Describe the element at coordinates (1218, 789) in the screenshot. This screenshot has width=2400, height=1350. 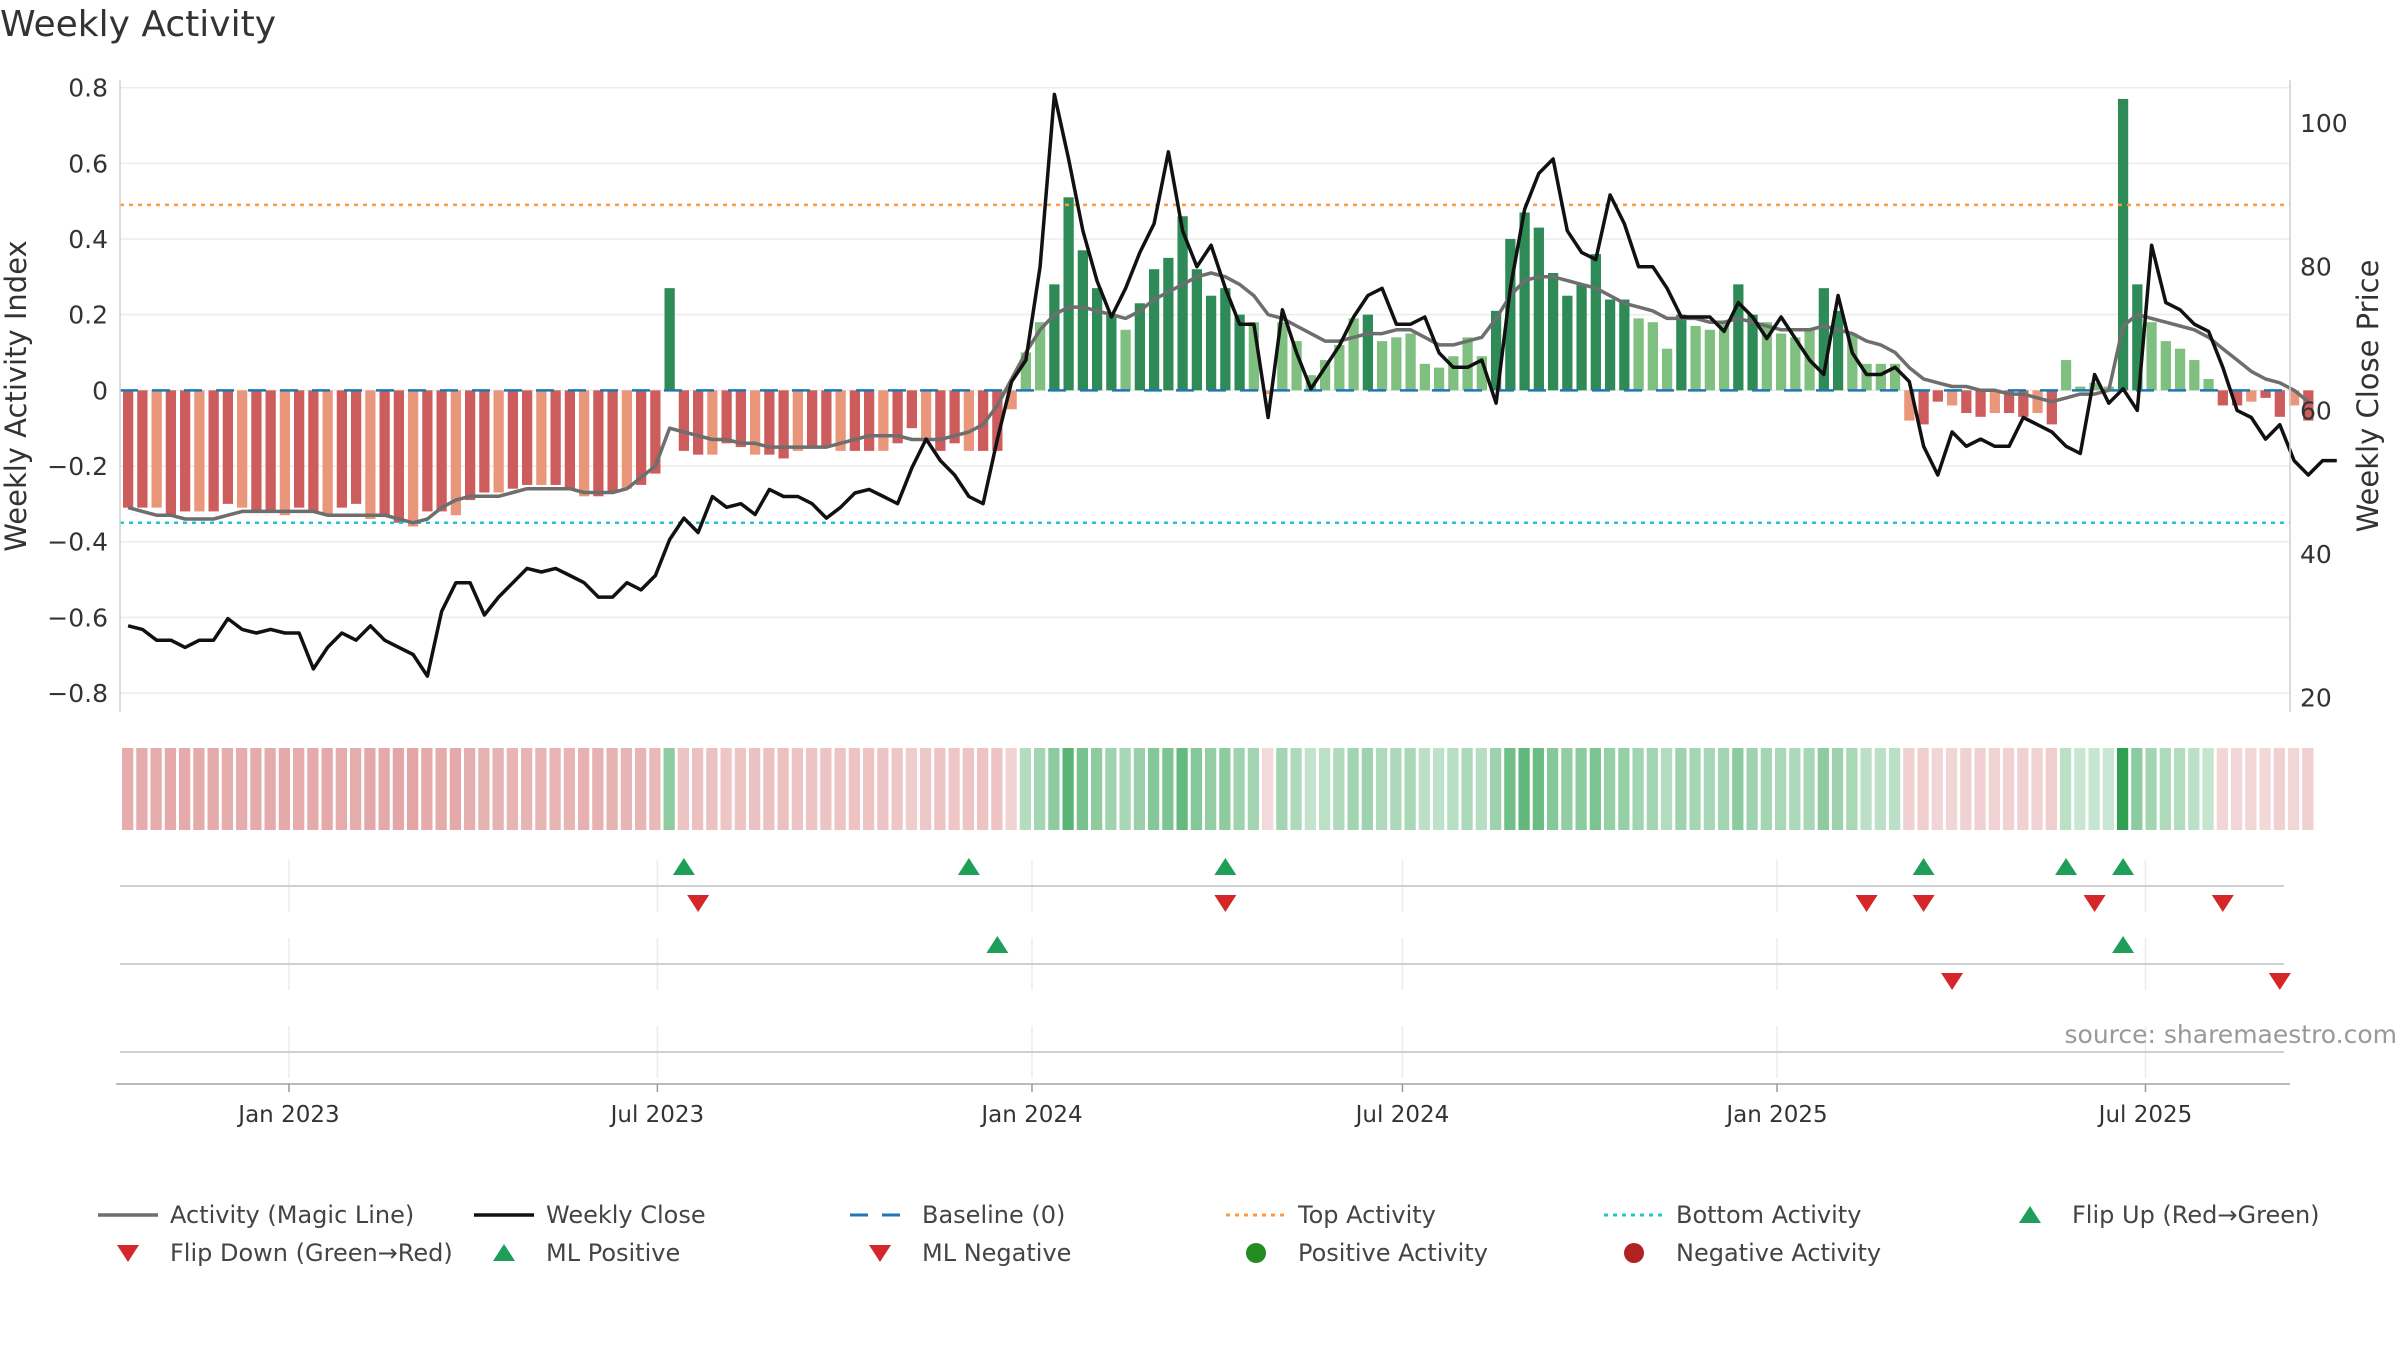
I see `activity-heat-strip` at that location.